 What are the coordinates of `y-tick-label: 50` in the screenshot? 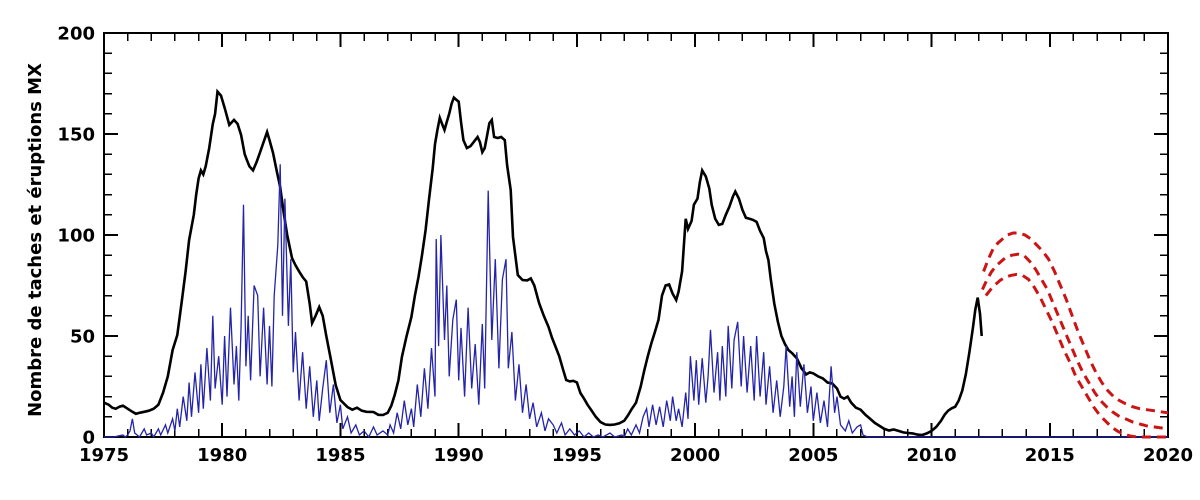 It's located at (82, 337).